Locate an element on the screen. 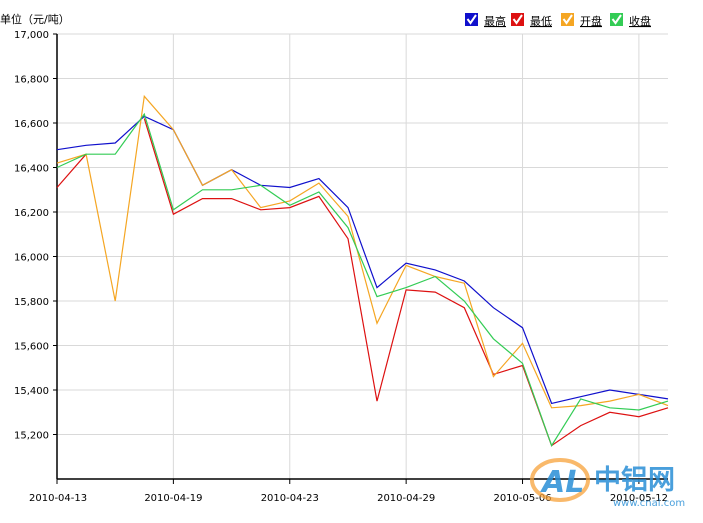 This screenshot has height=523, width=703. legend-label: 最低 is located at coordinates (541, 21).